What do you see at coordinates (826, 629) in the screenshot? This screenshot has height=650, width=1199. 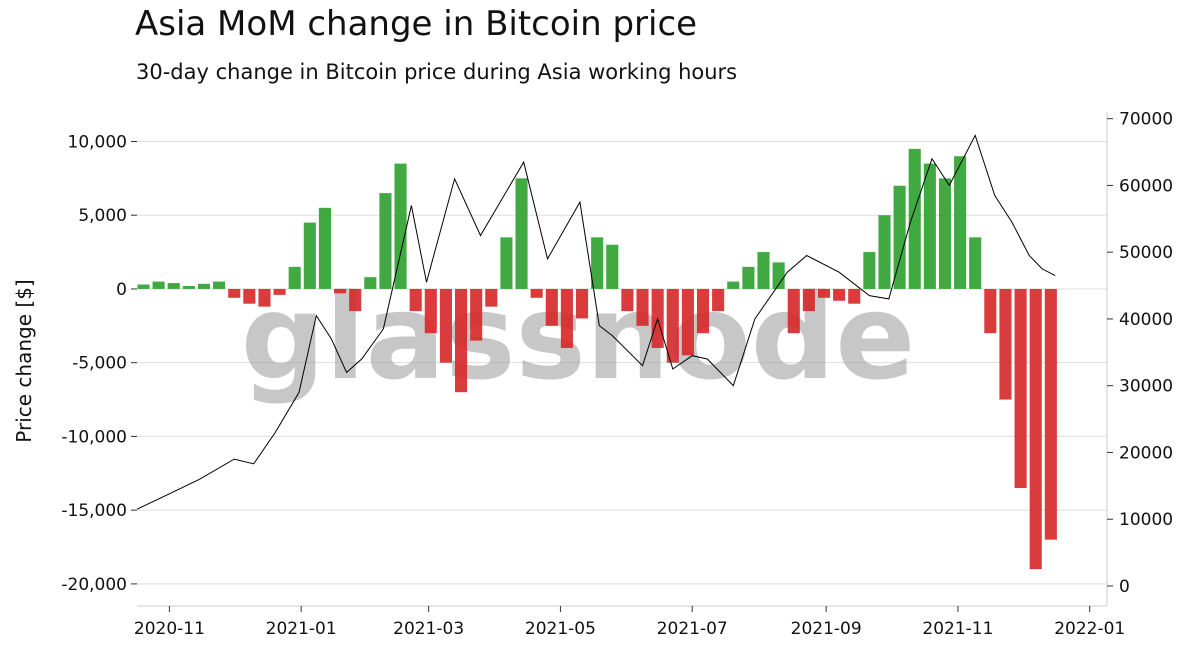 I see `x-tick-label: 2021-09` at bounding box center [826, 629].